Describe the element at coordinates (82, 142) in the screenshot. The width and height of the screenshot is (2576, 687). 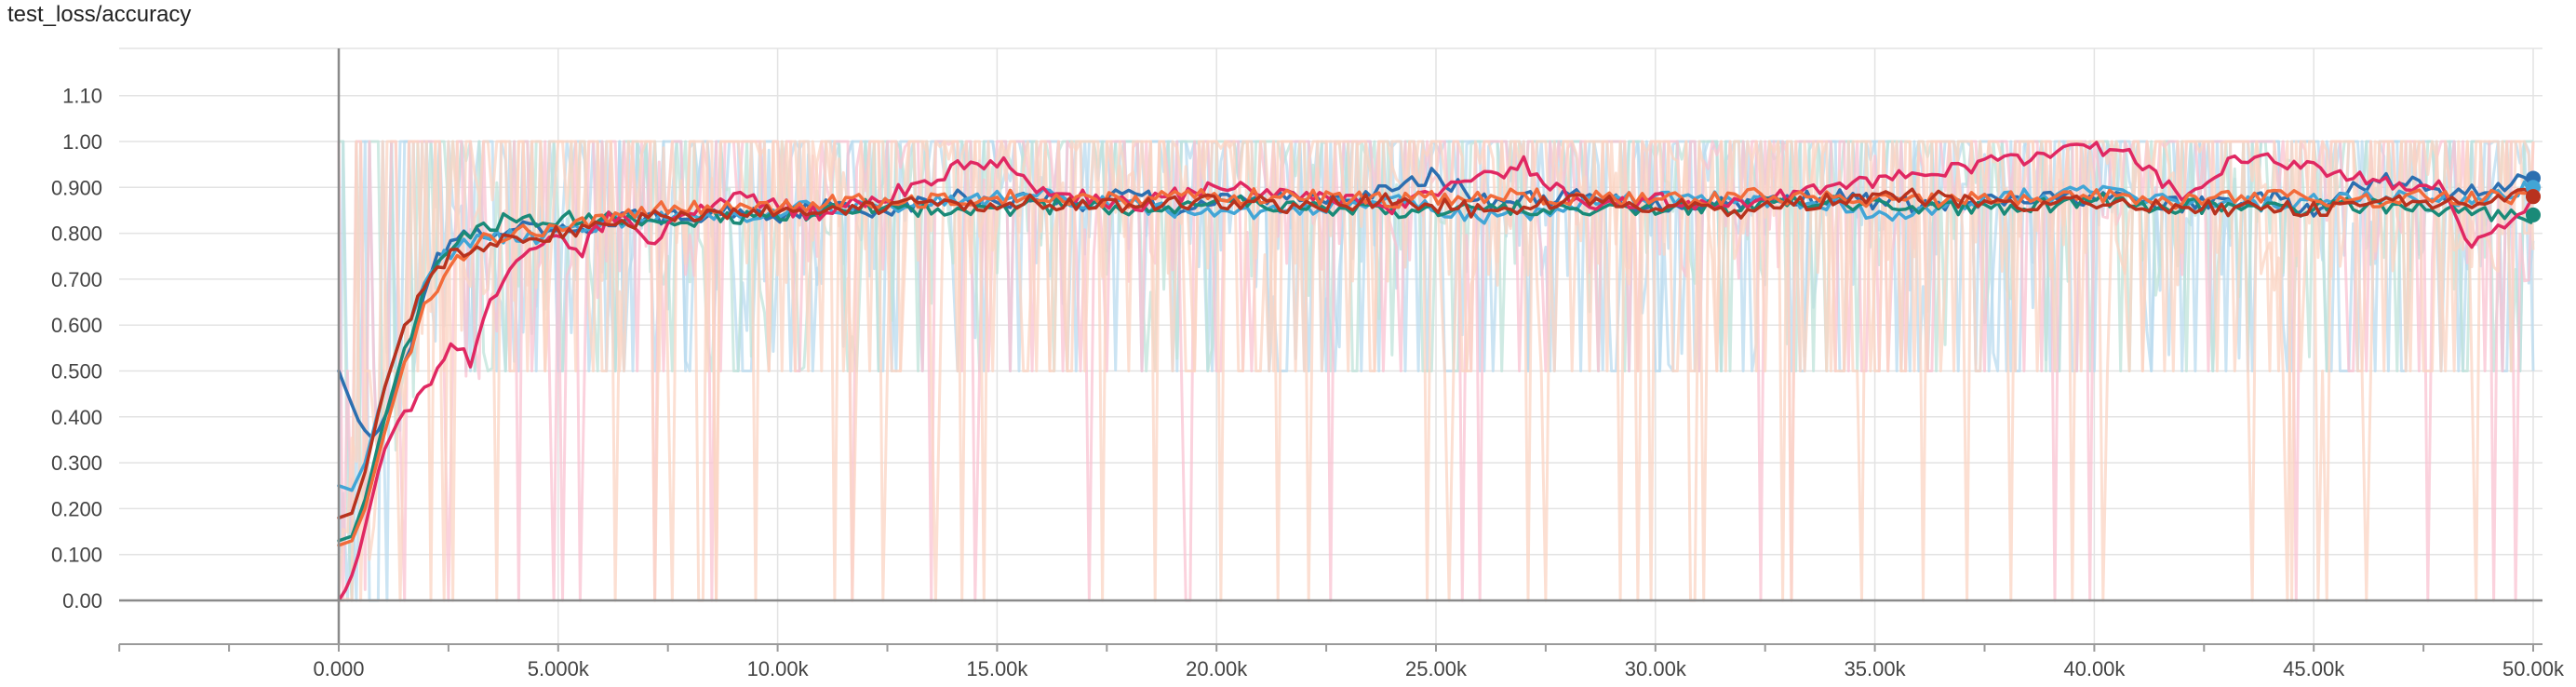
I see `y-tick-label: 1.00` at that location.